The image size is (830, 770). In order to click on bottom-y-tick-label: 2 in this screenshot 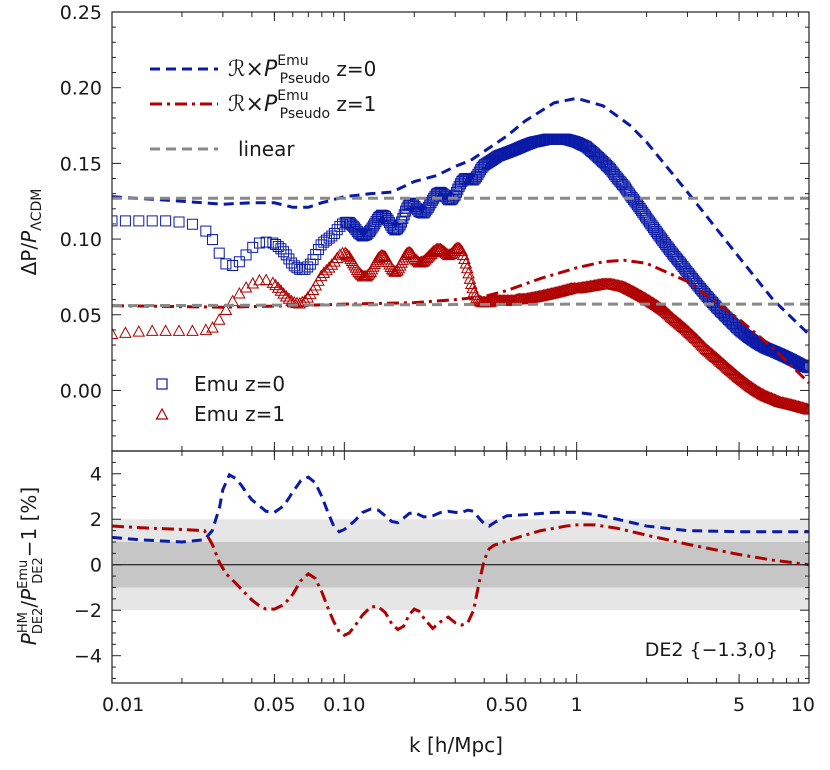, I will do `click(96, 520)`.